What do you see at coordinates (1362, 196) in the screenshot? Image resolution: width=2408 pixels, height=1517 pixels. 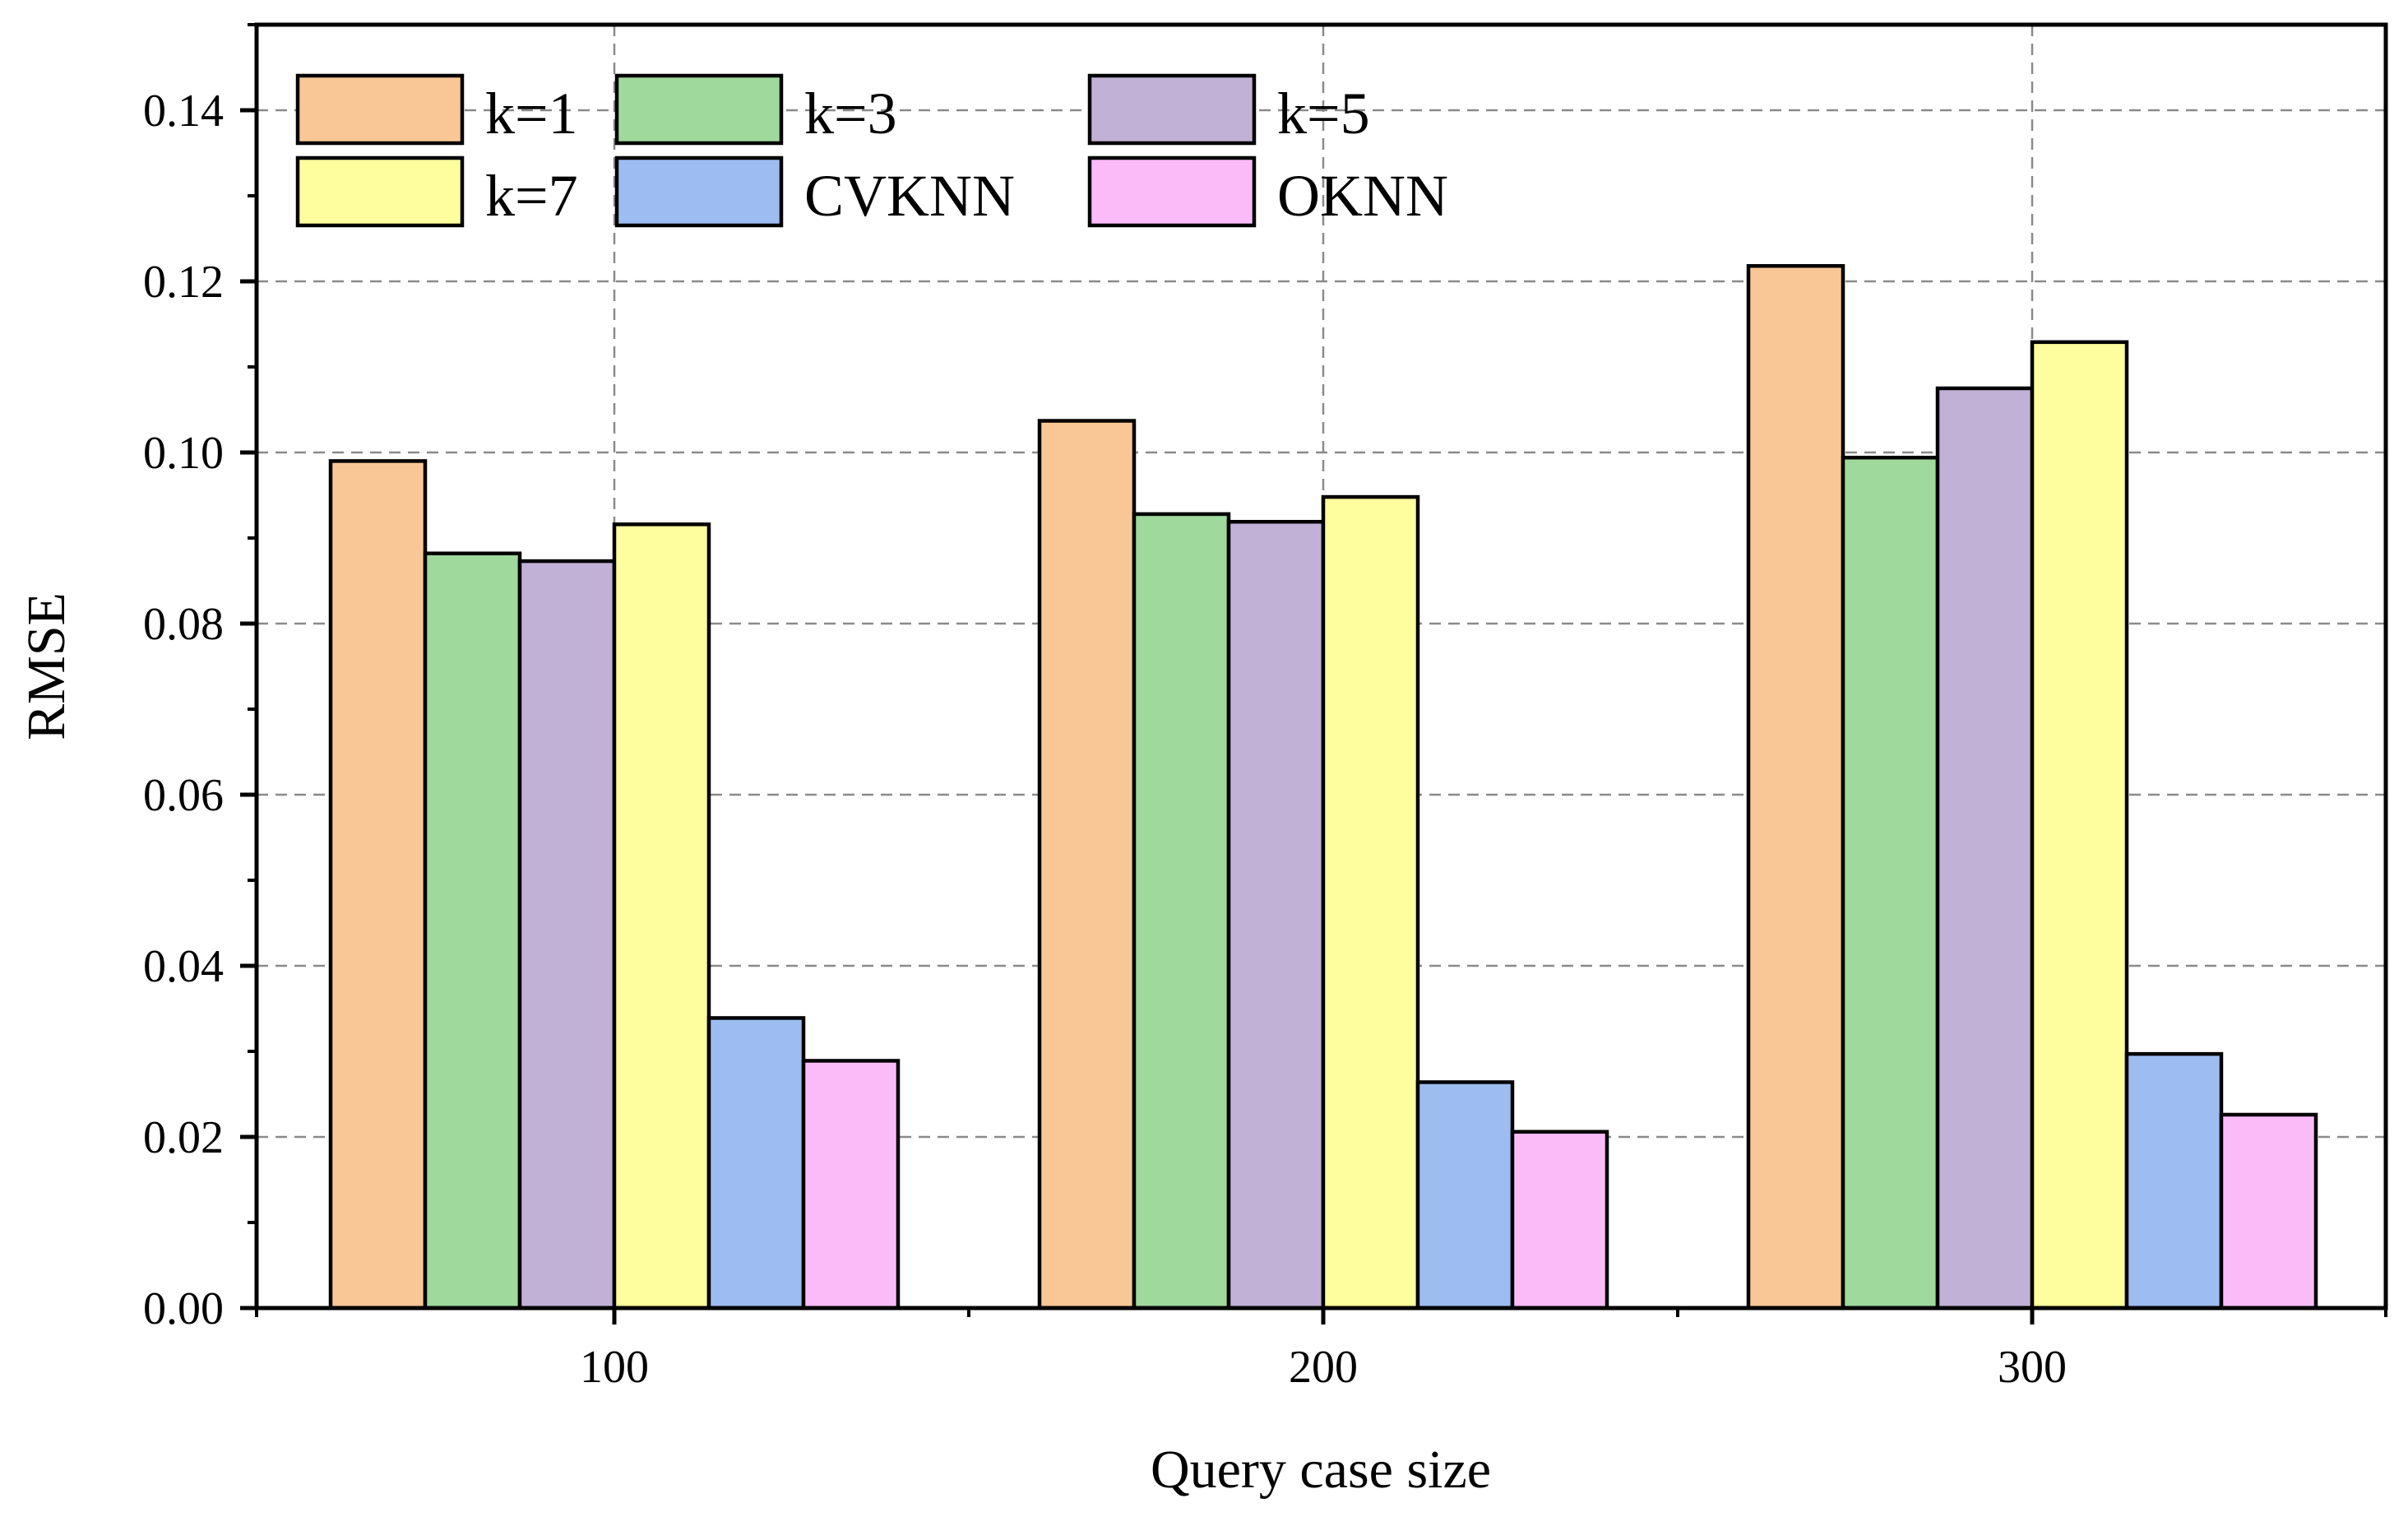 I see `legend-label: OKNN` at bounding box center [1362, 196].